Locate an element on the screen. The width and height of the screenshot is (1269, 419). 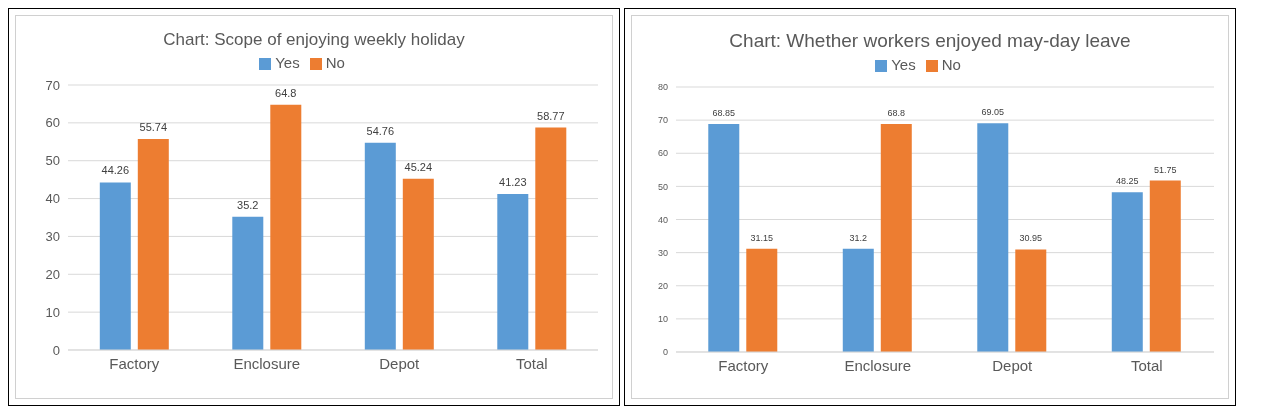
data-label: 68.8 is located at coordinates (896, 113).